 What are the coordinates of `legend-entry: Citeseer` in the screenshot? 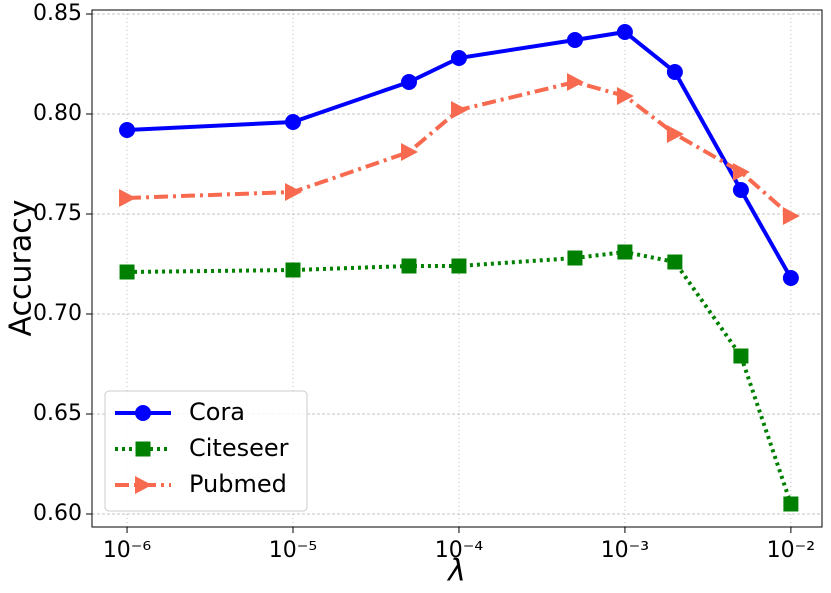 It's located at (202, 448).